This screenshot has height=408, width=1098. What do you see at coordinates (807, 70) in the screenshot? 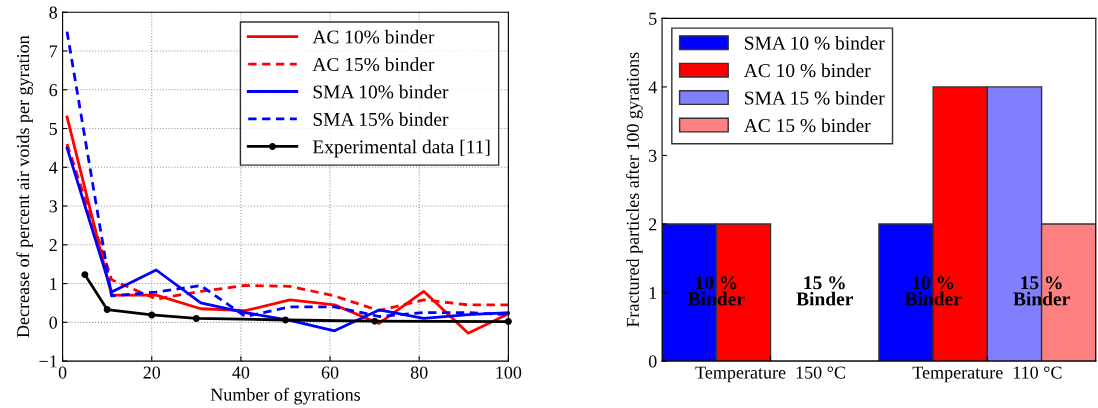
I see `legend-label: AC 10 % binder` at bounding box center [807, 70].